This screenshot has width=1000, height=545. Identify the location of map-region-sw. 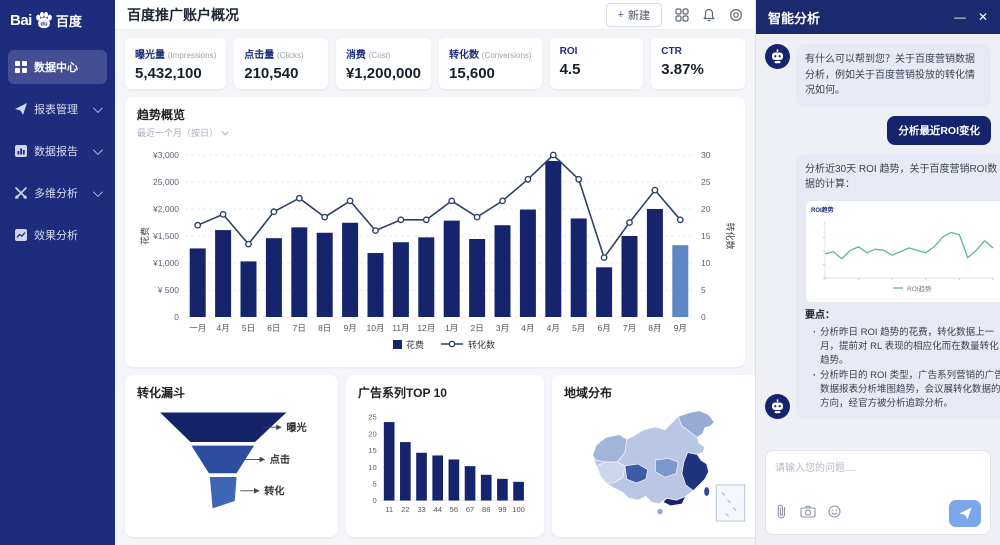
(611, 472).